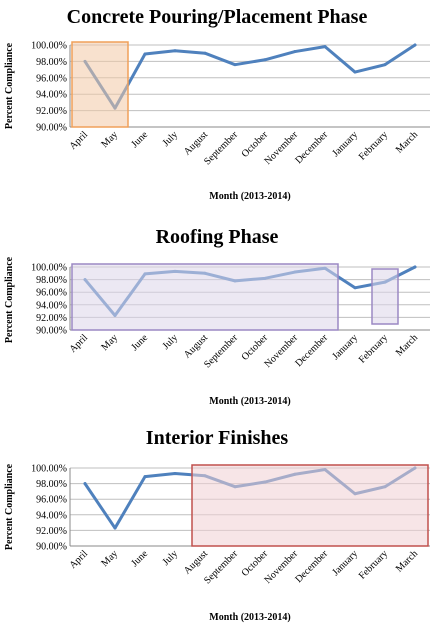 This screenshot has height=629, width=434. I want to click on series-line, so click(250, 76).